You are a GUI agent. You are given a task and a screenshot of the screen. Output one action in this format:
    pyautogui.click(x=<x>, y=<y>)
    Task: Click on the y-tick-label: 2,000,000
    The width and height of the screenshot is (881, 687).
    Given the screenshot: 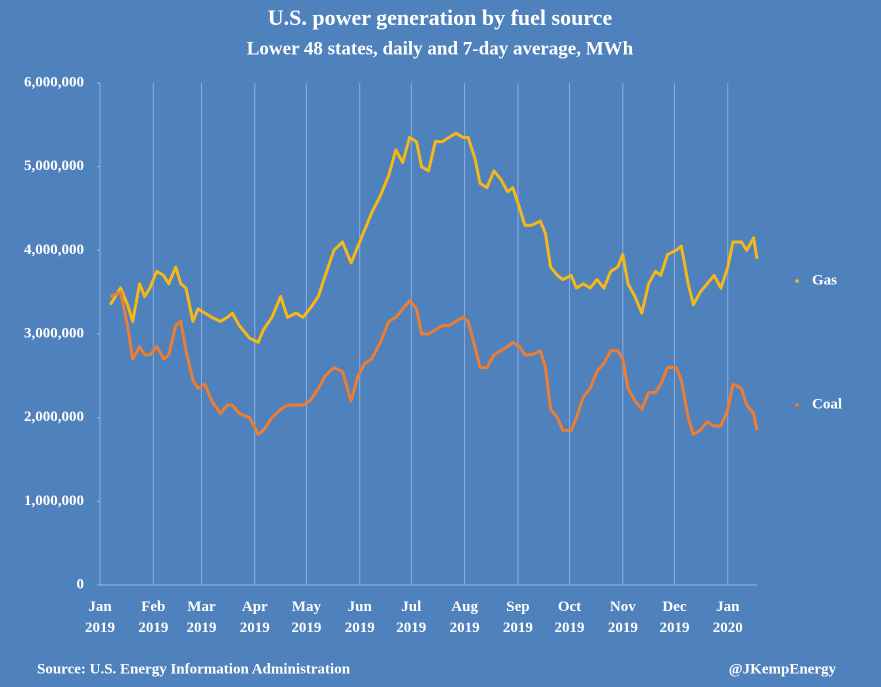 What is the action you would take?
    pyautogui.click(x=54, y=417)
    